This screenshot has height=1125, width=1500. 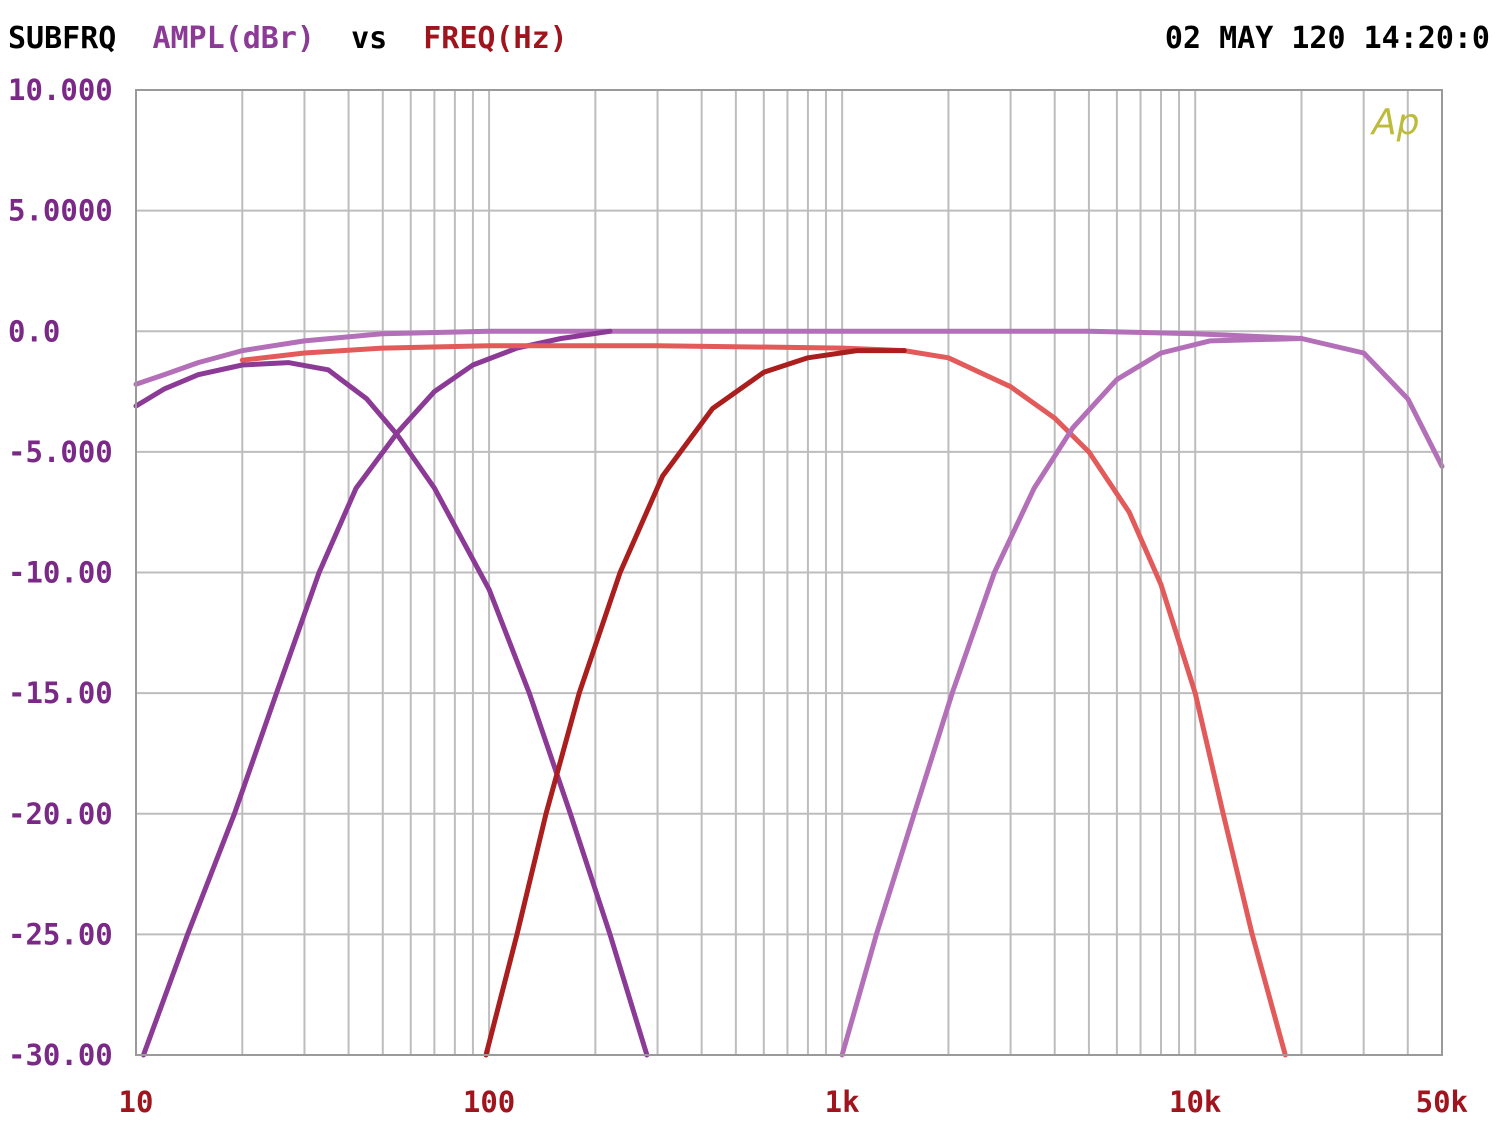 I want to click on header-xlabel: FREQ(Hz), so click(x=495, y=38).